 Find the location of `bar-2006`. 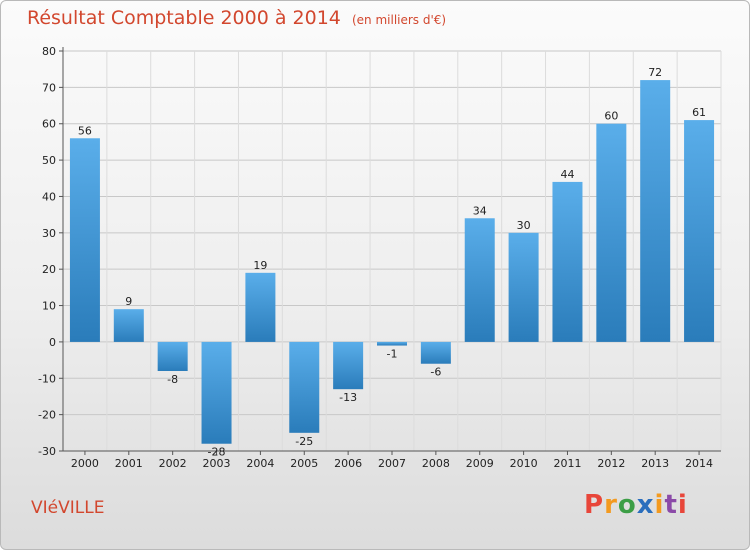

bar-2006 is located at coordinates (348, 365).